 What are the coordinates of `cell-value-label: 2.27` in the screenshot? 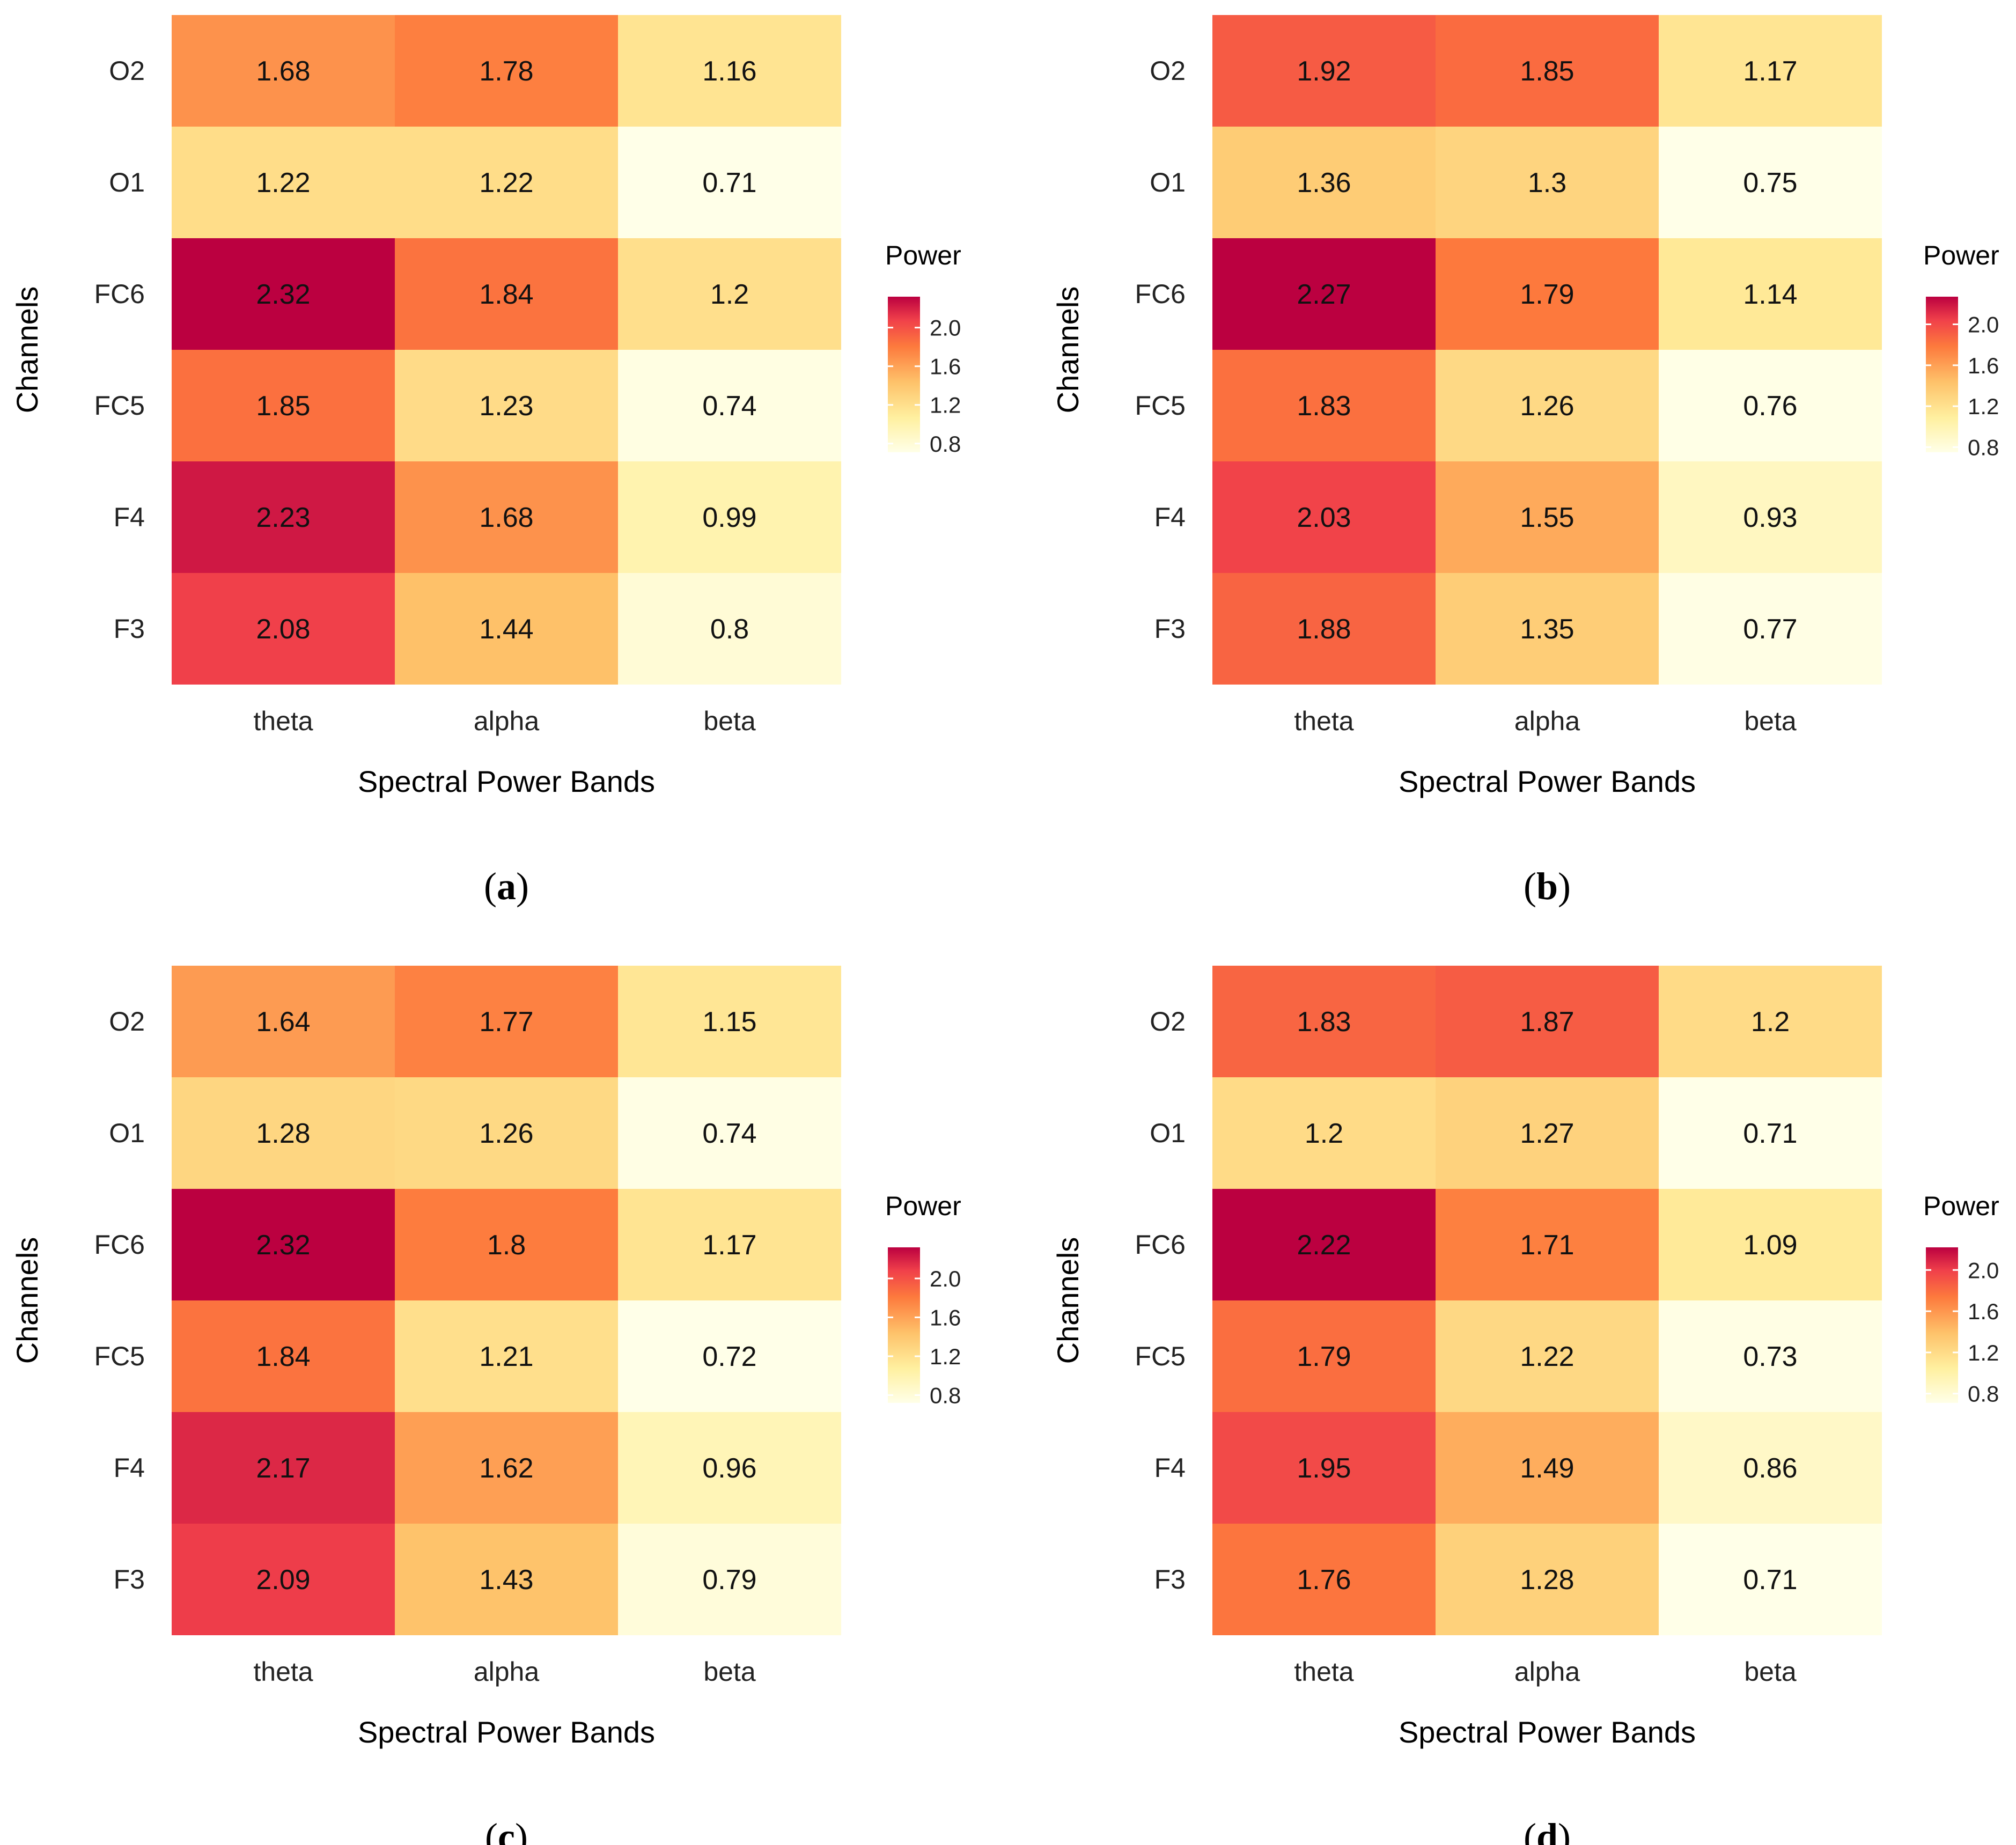 It's located at (1324, 294).